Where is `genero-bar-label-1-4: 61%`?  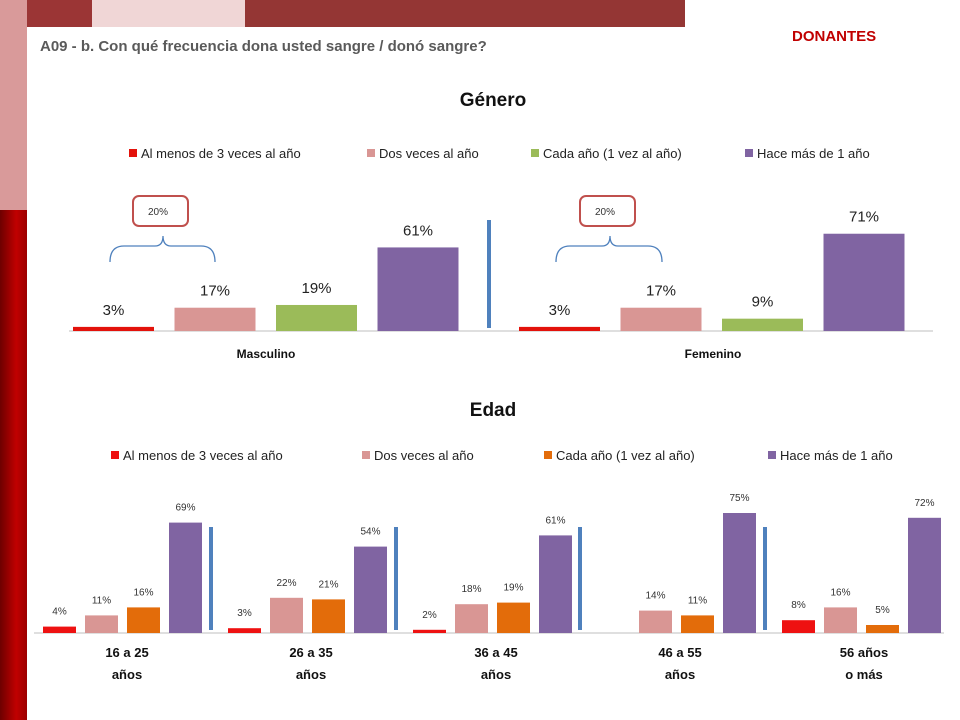
genero-bar-label-1-4: 61% is located at coordinates (418, 230).